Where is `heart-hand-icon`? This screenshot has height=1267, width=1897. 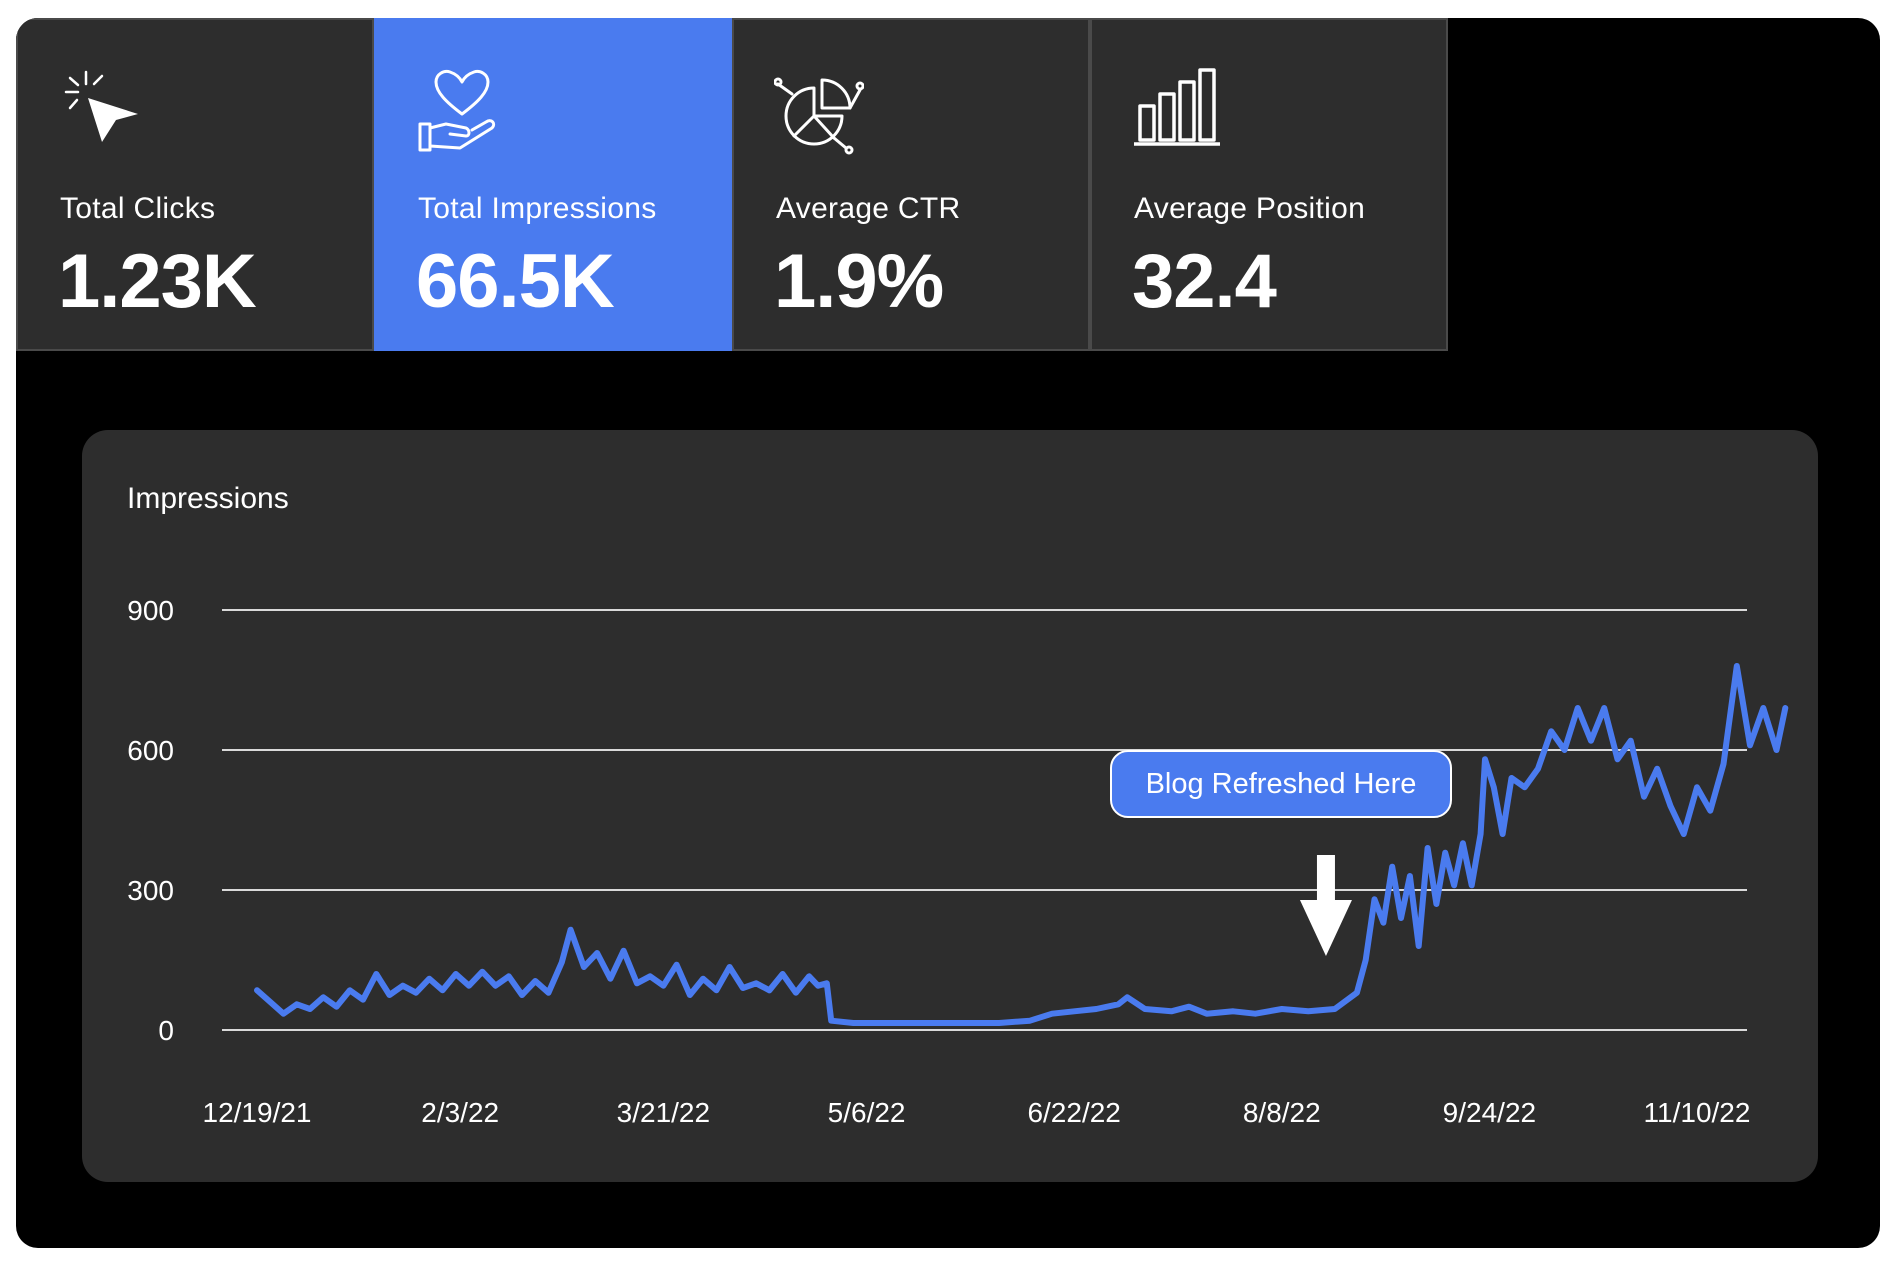
heart-hand-icon is located at coordinates (457, 111).